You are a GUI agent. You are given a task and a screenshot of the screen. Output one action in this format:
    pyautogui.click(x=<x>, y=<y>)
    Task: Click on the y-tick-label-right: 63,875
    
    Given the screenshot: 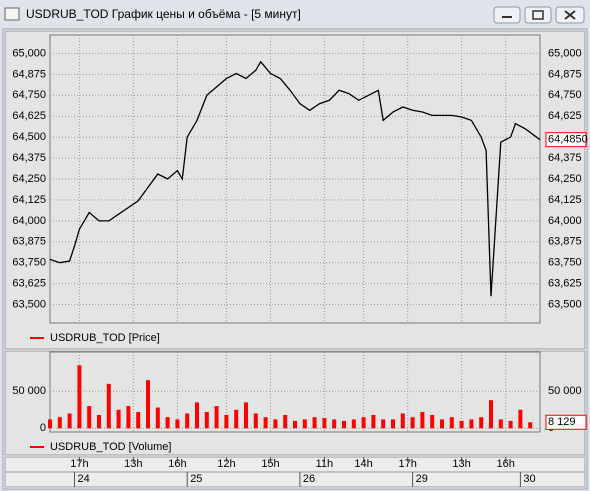 What is the action you would take?
    pyautogui.click(x=565, y=242)
    